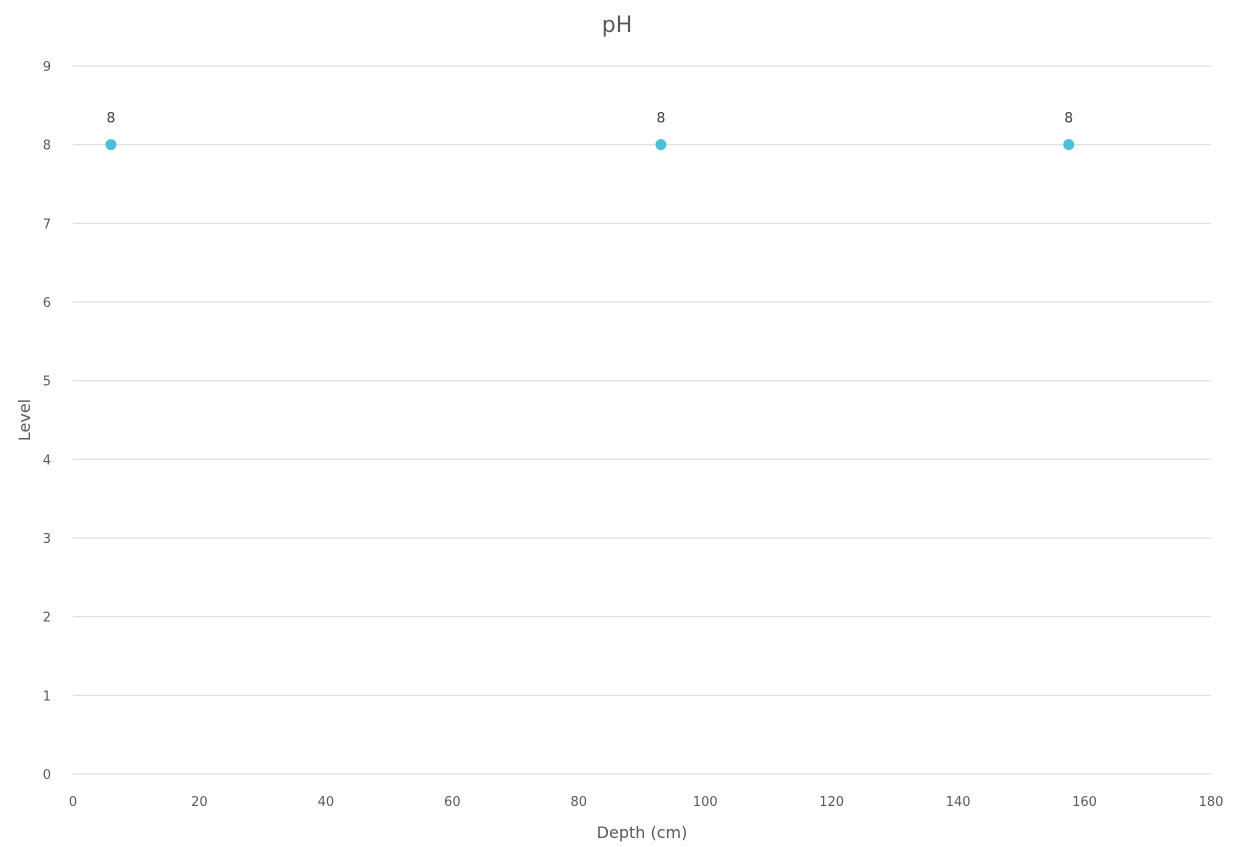  Describe the element at coordinates (47, 303) in the screenshot. I see `y-tick-label: 6` at that location.